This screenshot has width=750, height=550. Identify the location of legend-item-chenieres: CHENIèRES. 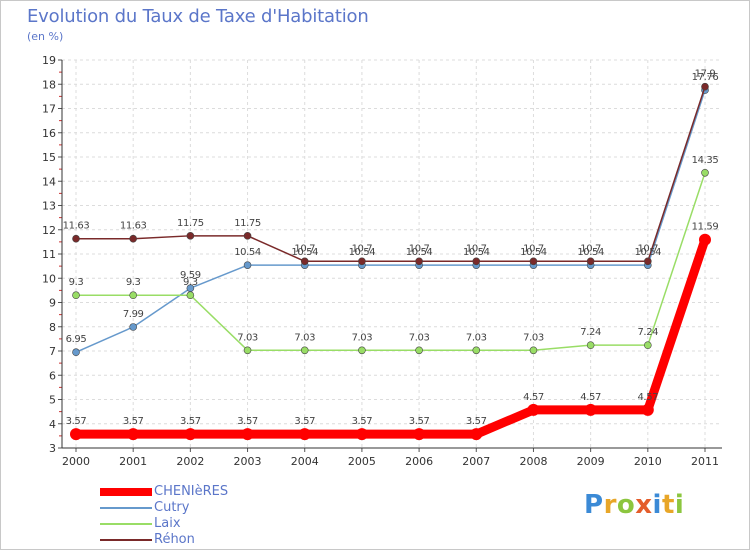
(210, 492).